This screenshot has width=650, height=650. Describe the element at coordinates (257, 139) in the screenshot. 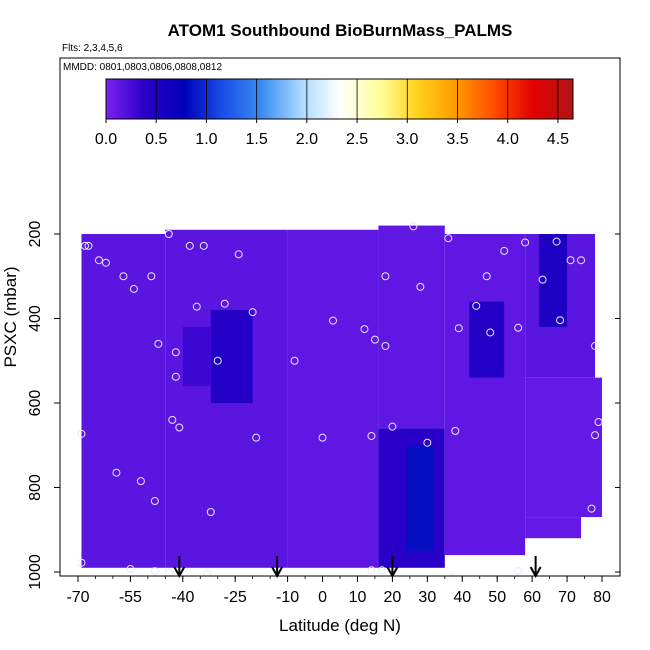

I see `colorbar-tick-label: 1.5` at that location.